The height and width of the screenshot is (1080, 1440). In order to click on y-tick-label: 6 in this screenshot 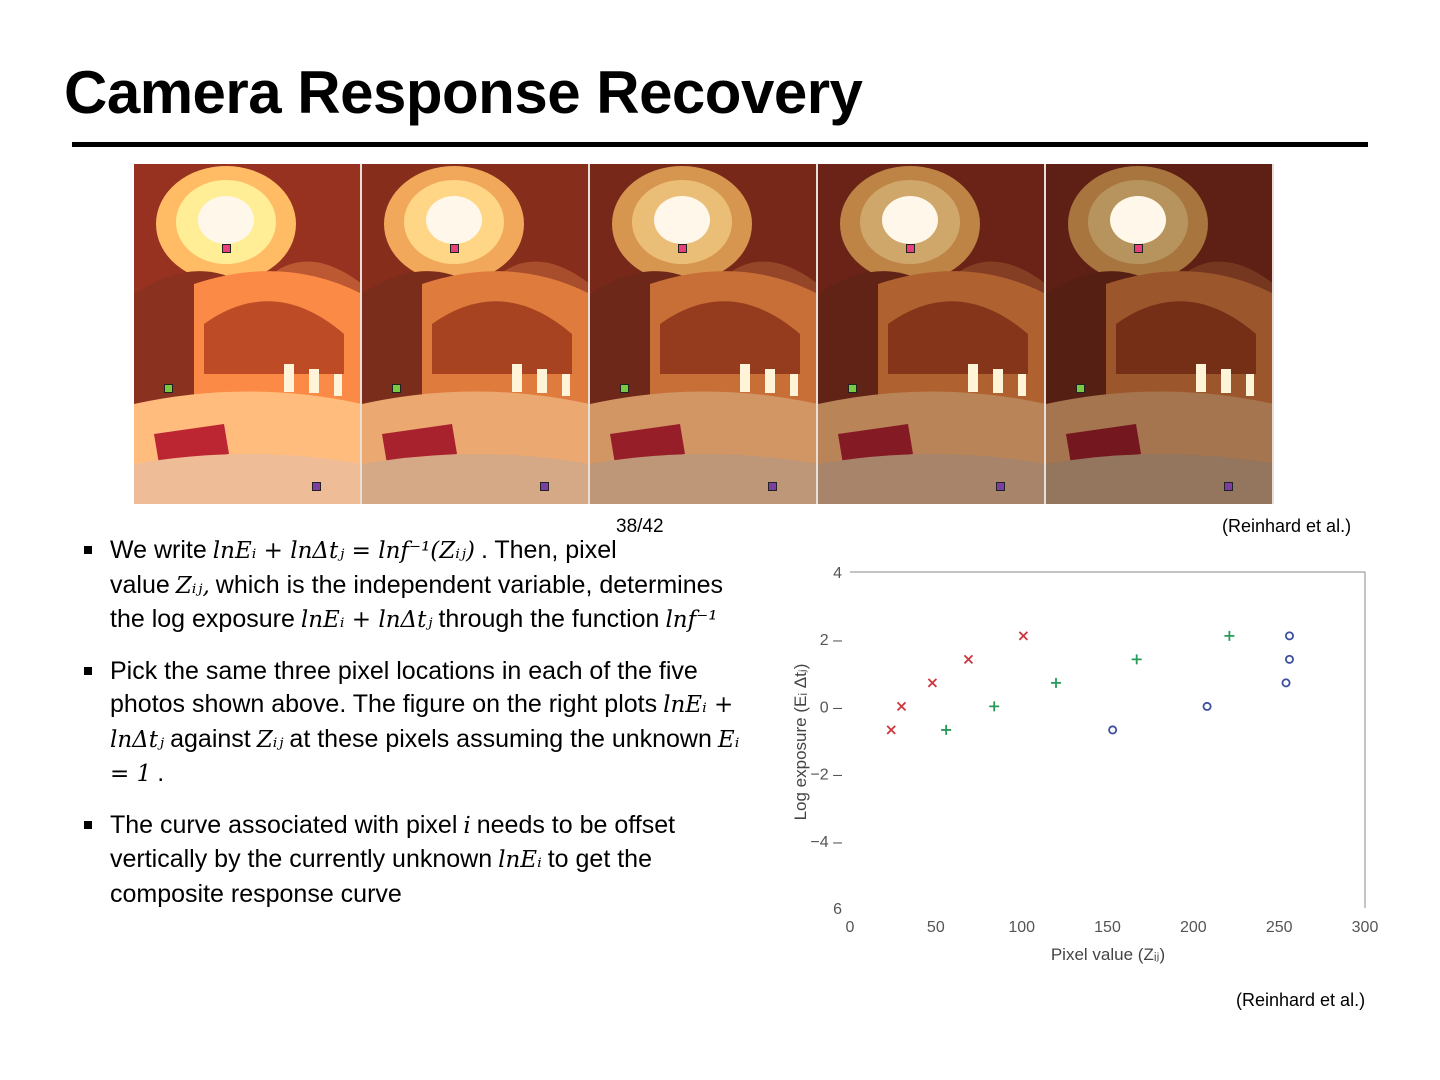, I will do `click(837, 909)`.